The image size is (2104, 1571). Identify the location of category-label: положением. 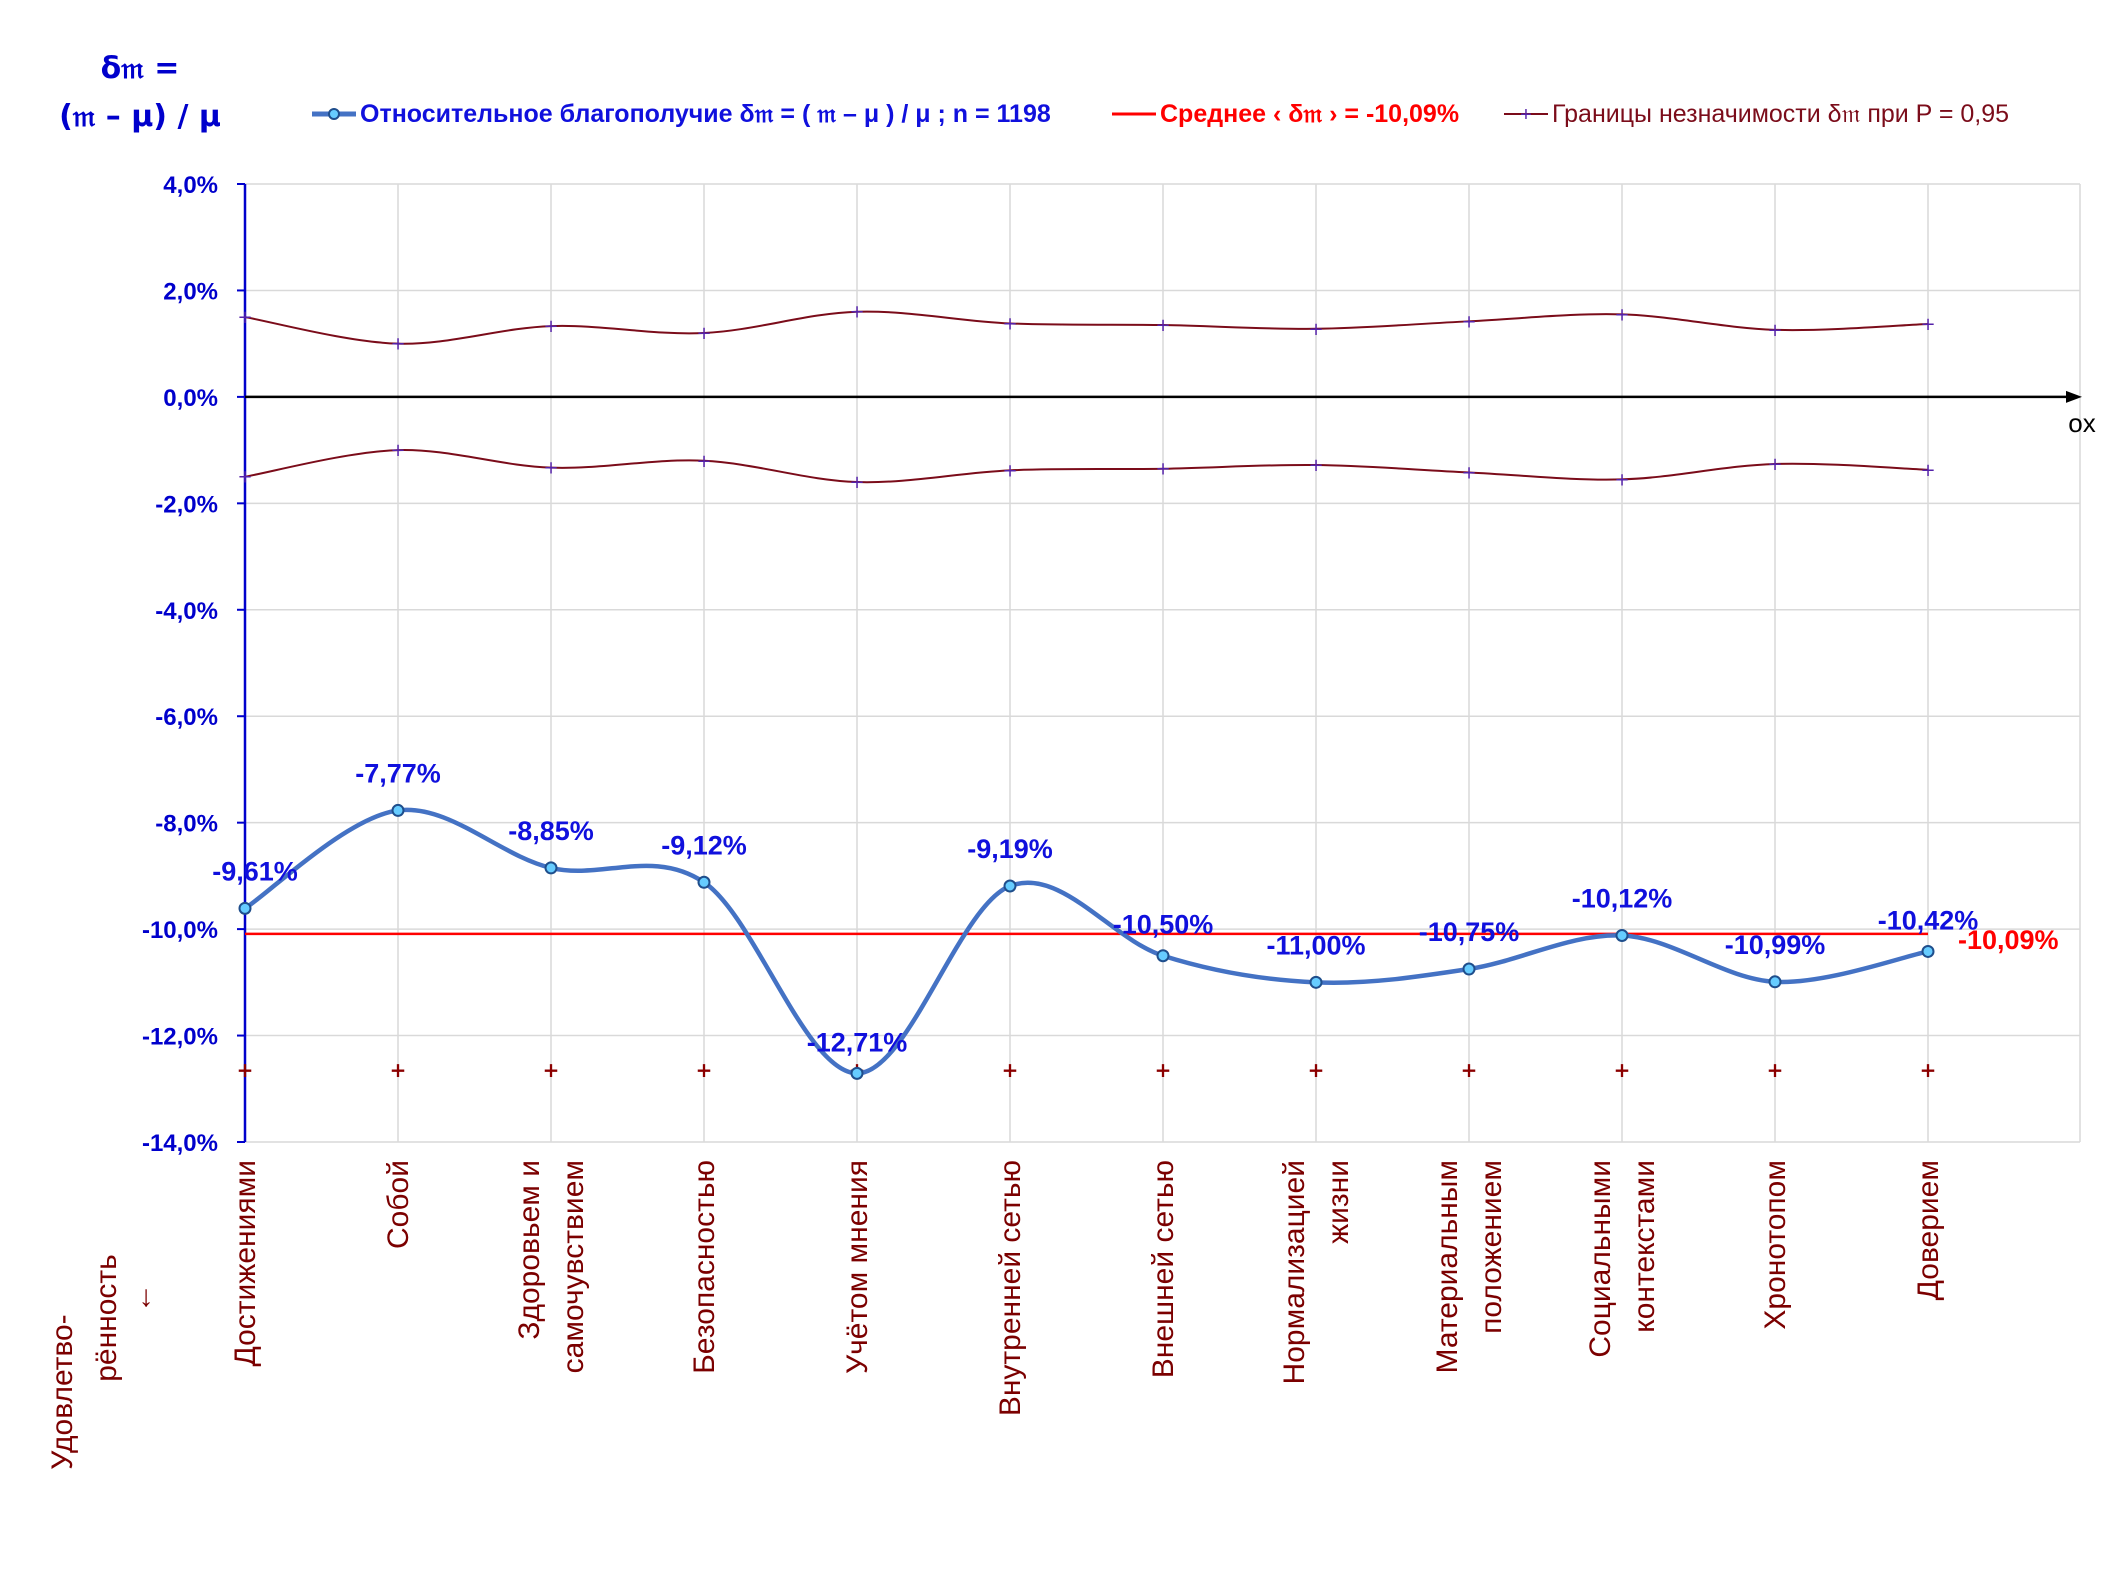
(1491, 1247).